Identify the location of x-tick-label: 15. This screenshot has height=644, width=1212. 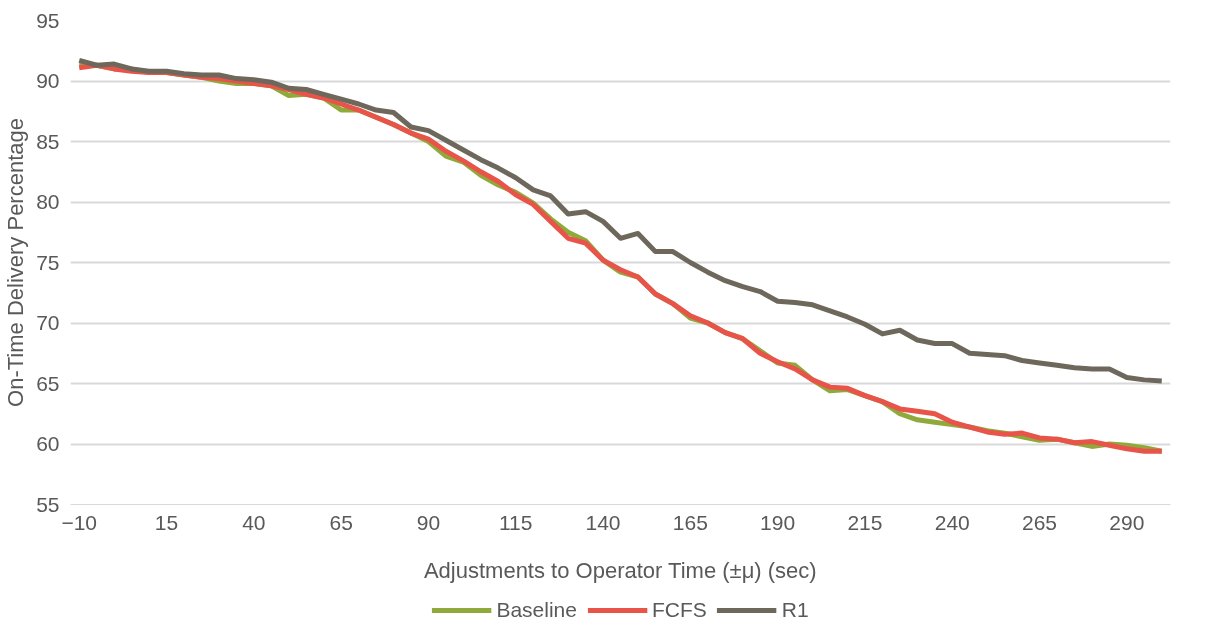
(166, 522).